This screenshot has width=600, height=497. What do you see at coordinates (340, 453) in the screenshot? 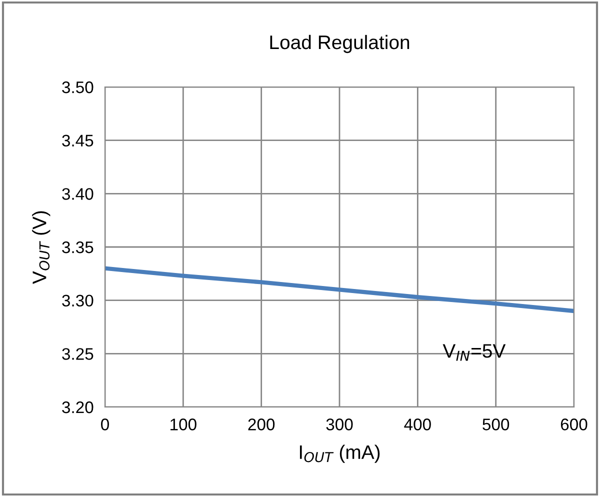
I see `x-axis-title: I$_{OUT}$ (mA)` at bounding box center [340, 453].